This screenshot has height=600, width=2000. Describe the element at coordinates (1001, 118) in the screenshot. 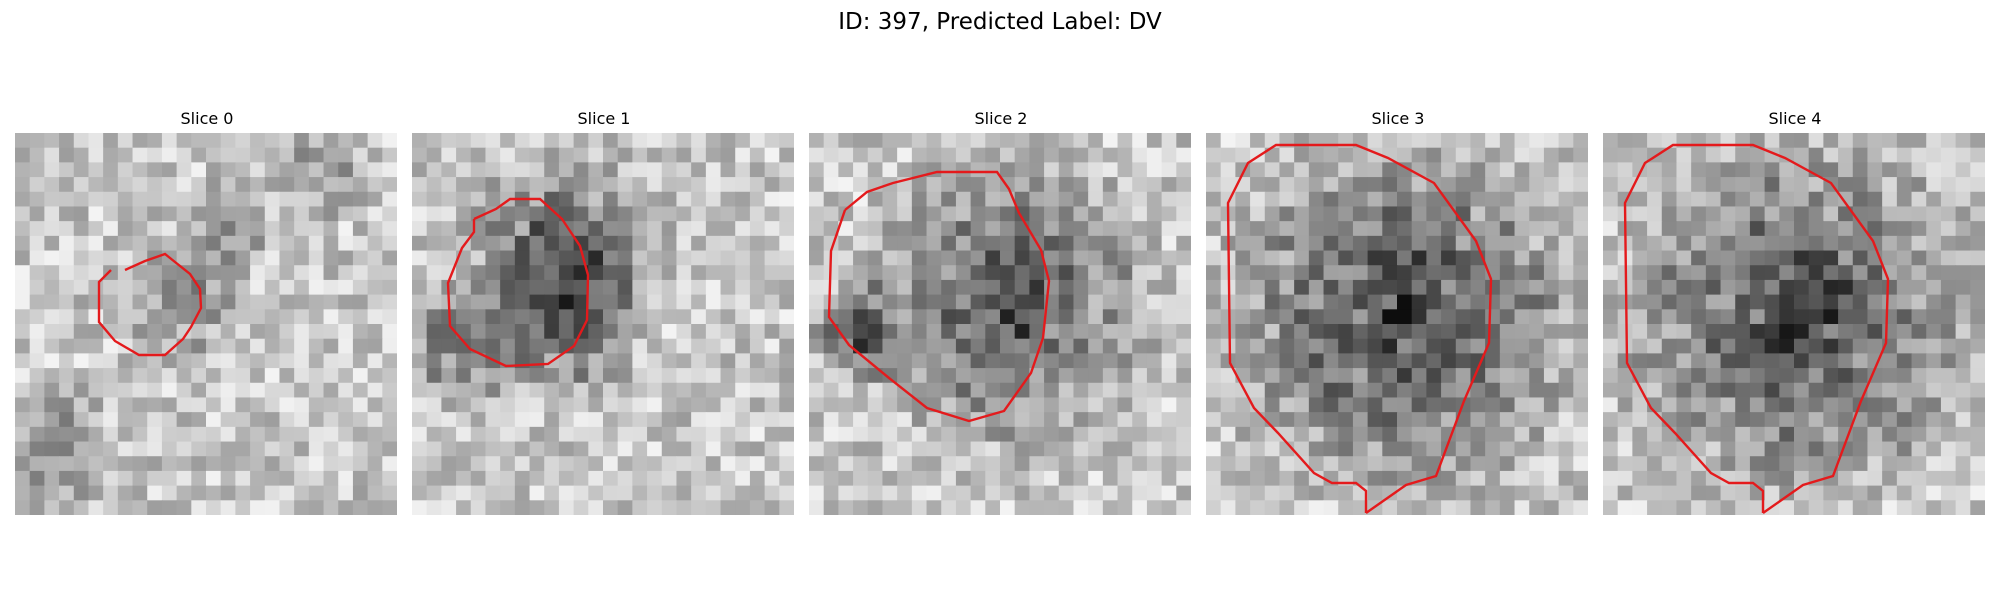

I see `slice-title: Slice 2` at that location.